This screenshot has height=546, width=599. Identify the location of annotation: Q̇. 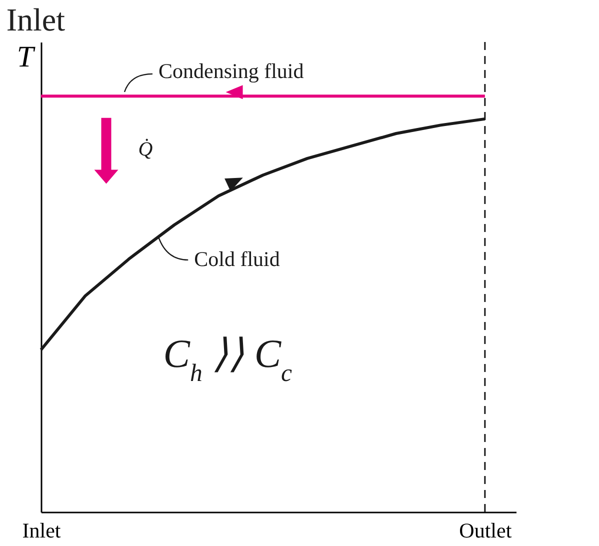
(146, 149).